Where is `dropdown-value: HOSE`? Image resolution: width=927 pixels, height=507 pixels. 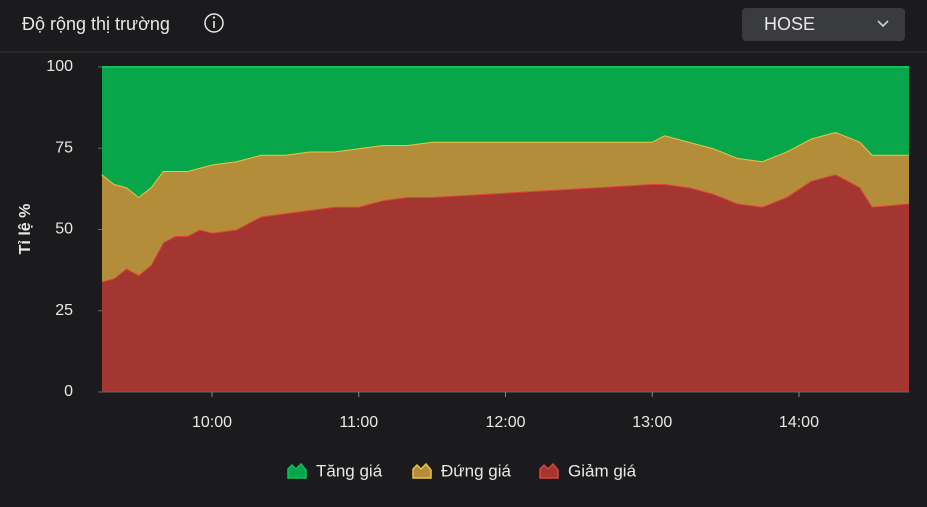
dropdown-value: HOSE is located at coordinates (789, 24).